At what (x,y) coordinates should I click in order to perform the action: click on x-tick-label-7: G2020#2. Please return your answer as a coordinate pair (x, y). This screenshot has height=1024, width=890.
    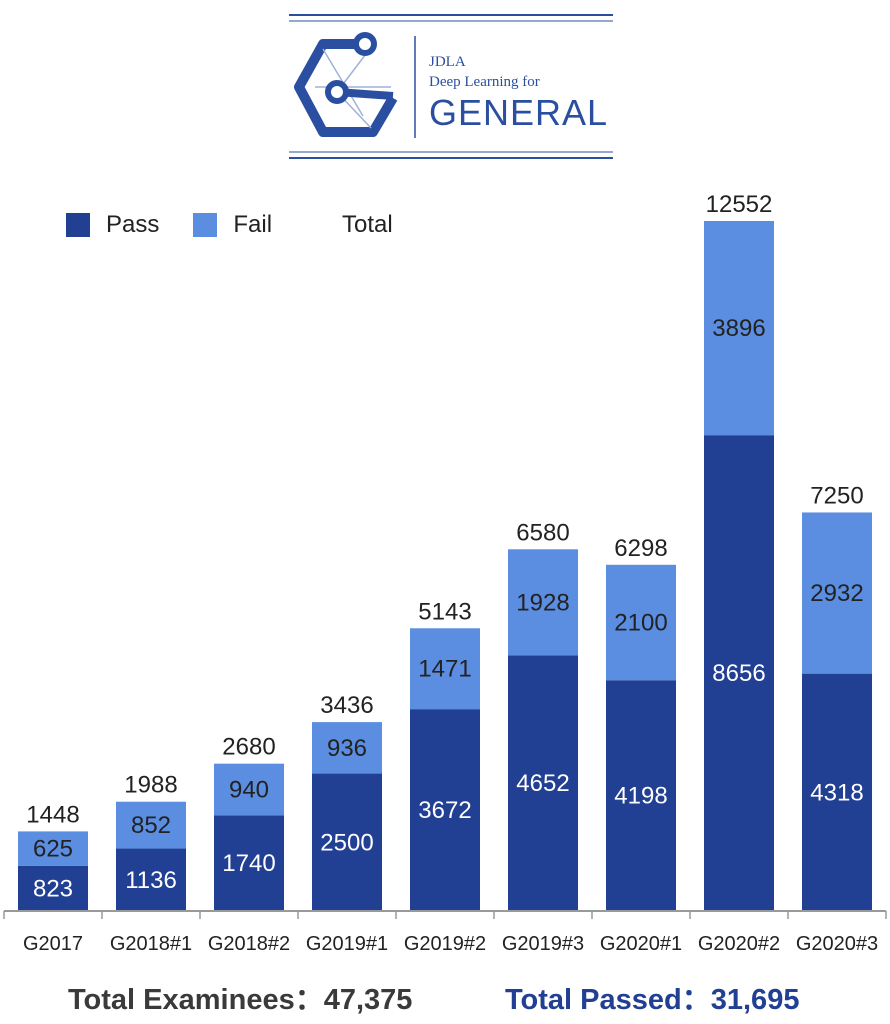
    Looking at the image, I should click on (739, 944).